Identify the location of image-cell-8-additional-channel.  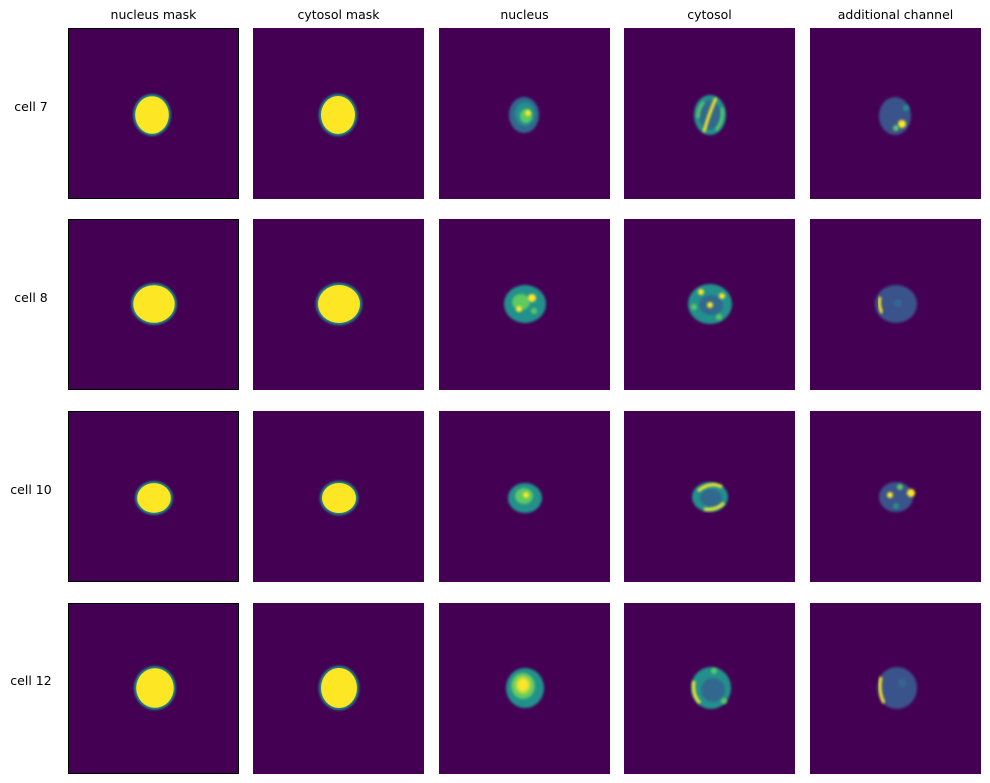
(895, 304).